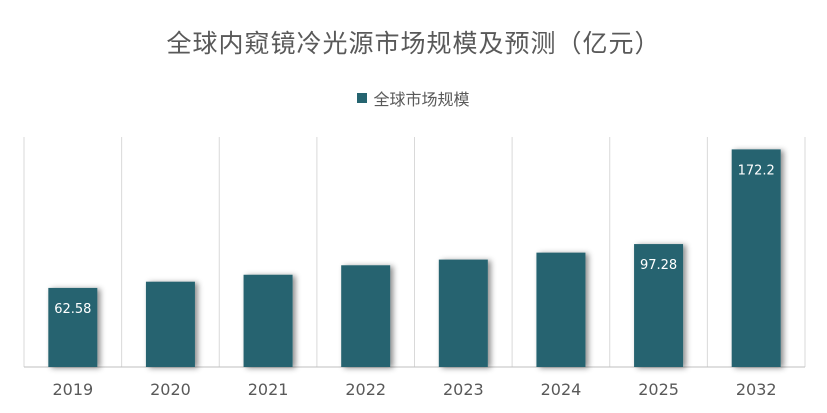  I want to click on x-tick-label: 2032, so click(756, 389).